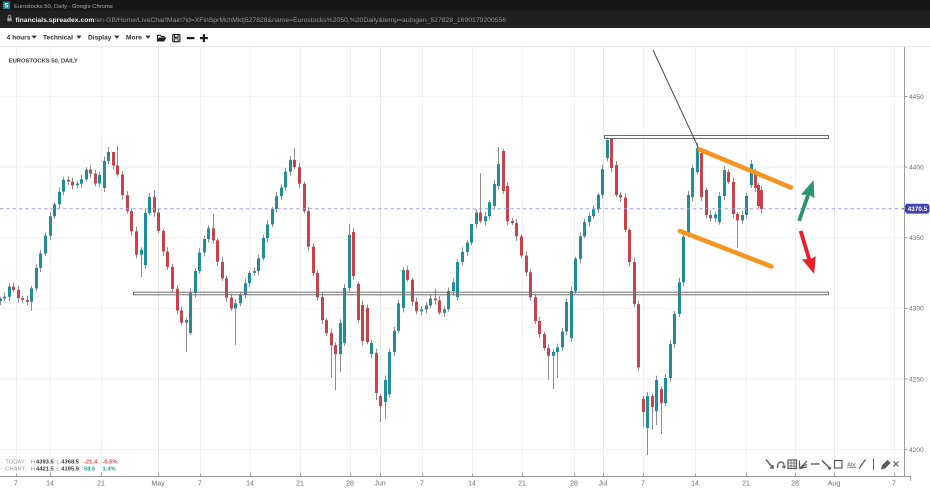 The image size is (930, 492). I want to click on svg-text: 4393.5, so click(45, 462).